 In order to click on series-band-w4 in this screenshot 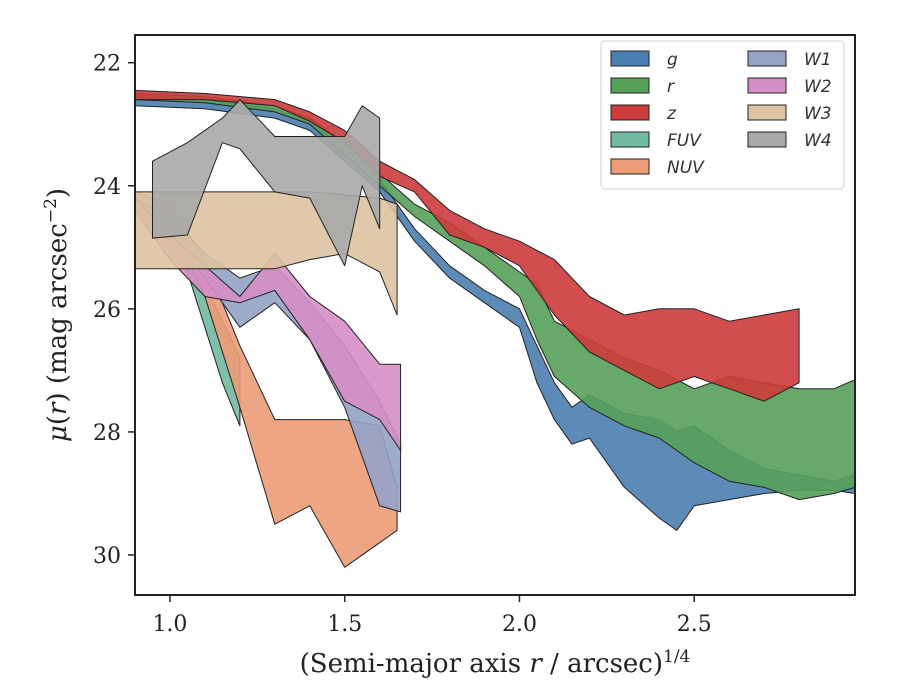, I will do `click(266, 183)`.